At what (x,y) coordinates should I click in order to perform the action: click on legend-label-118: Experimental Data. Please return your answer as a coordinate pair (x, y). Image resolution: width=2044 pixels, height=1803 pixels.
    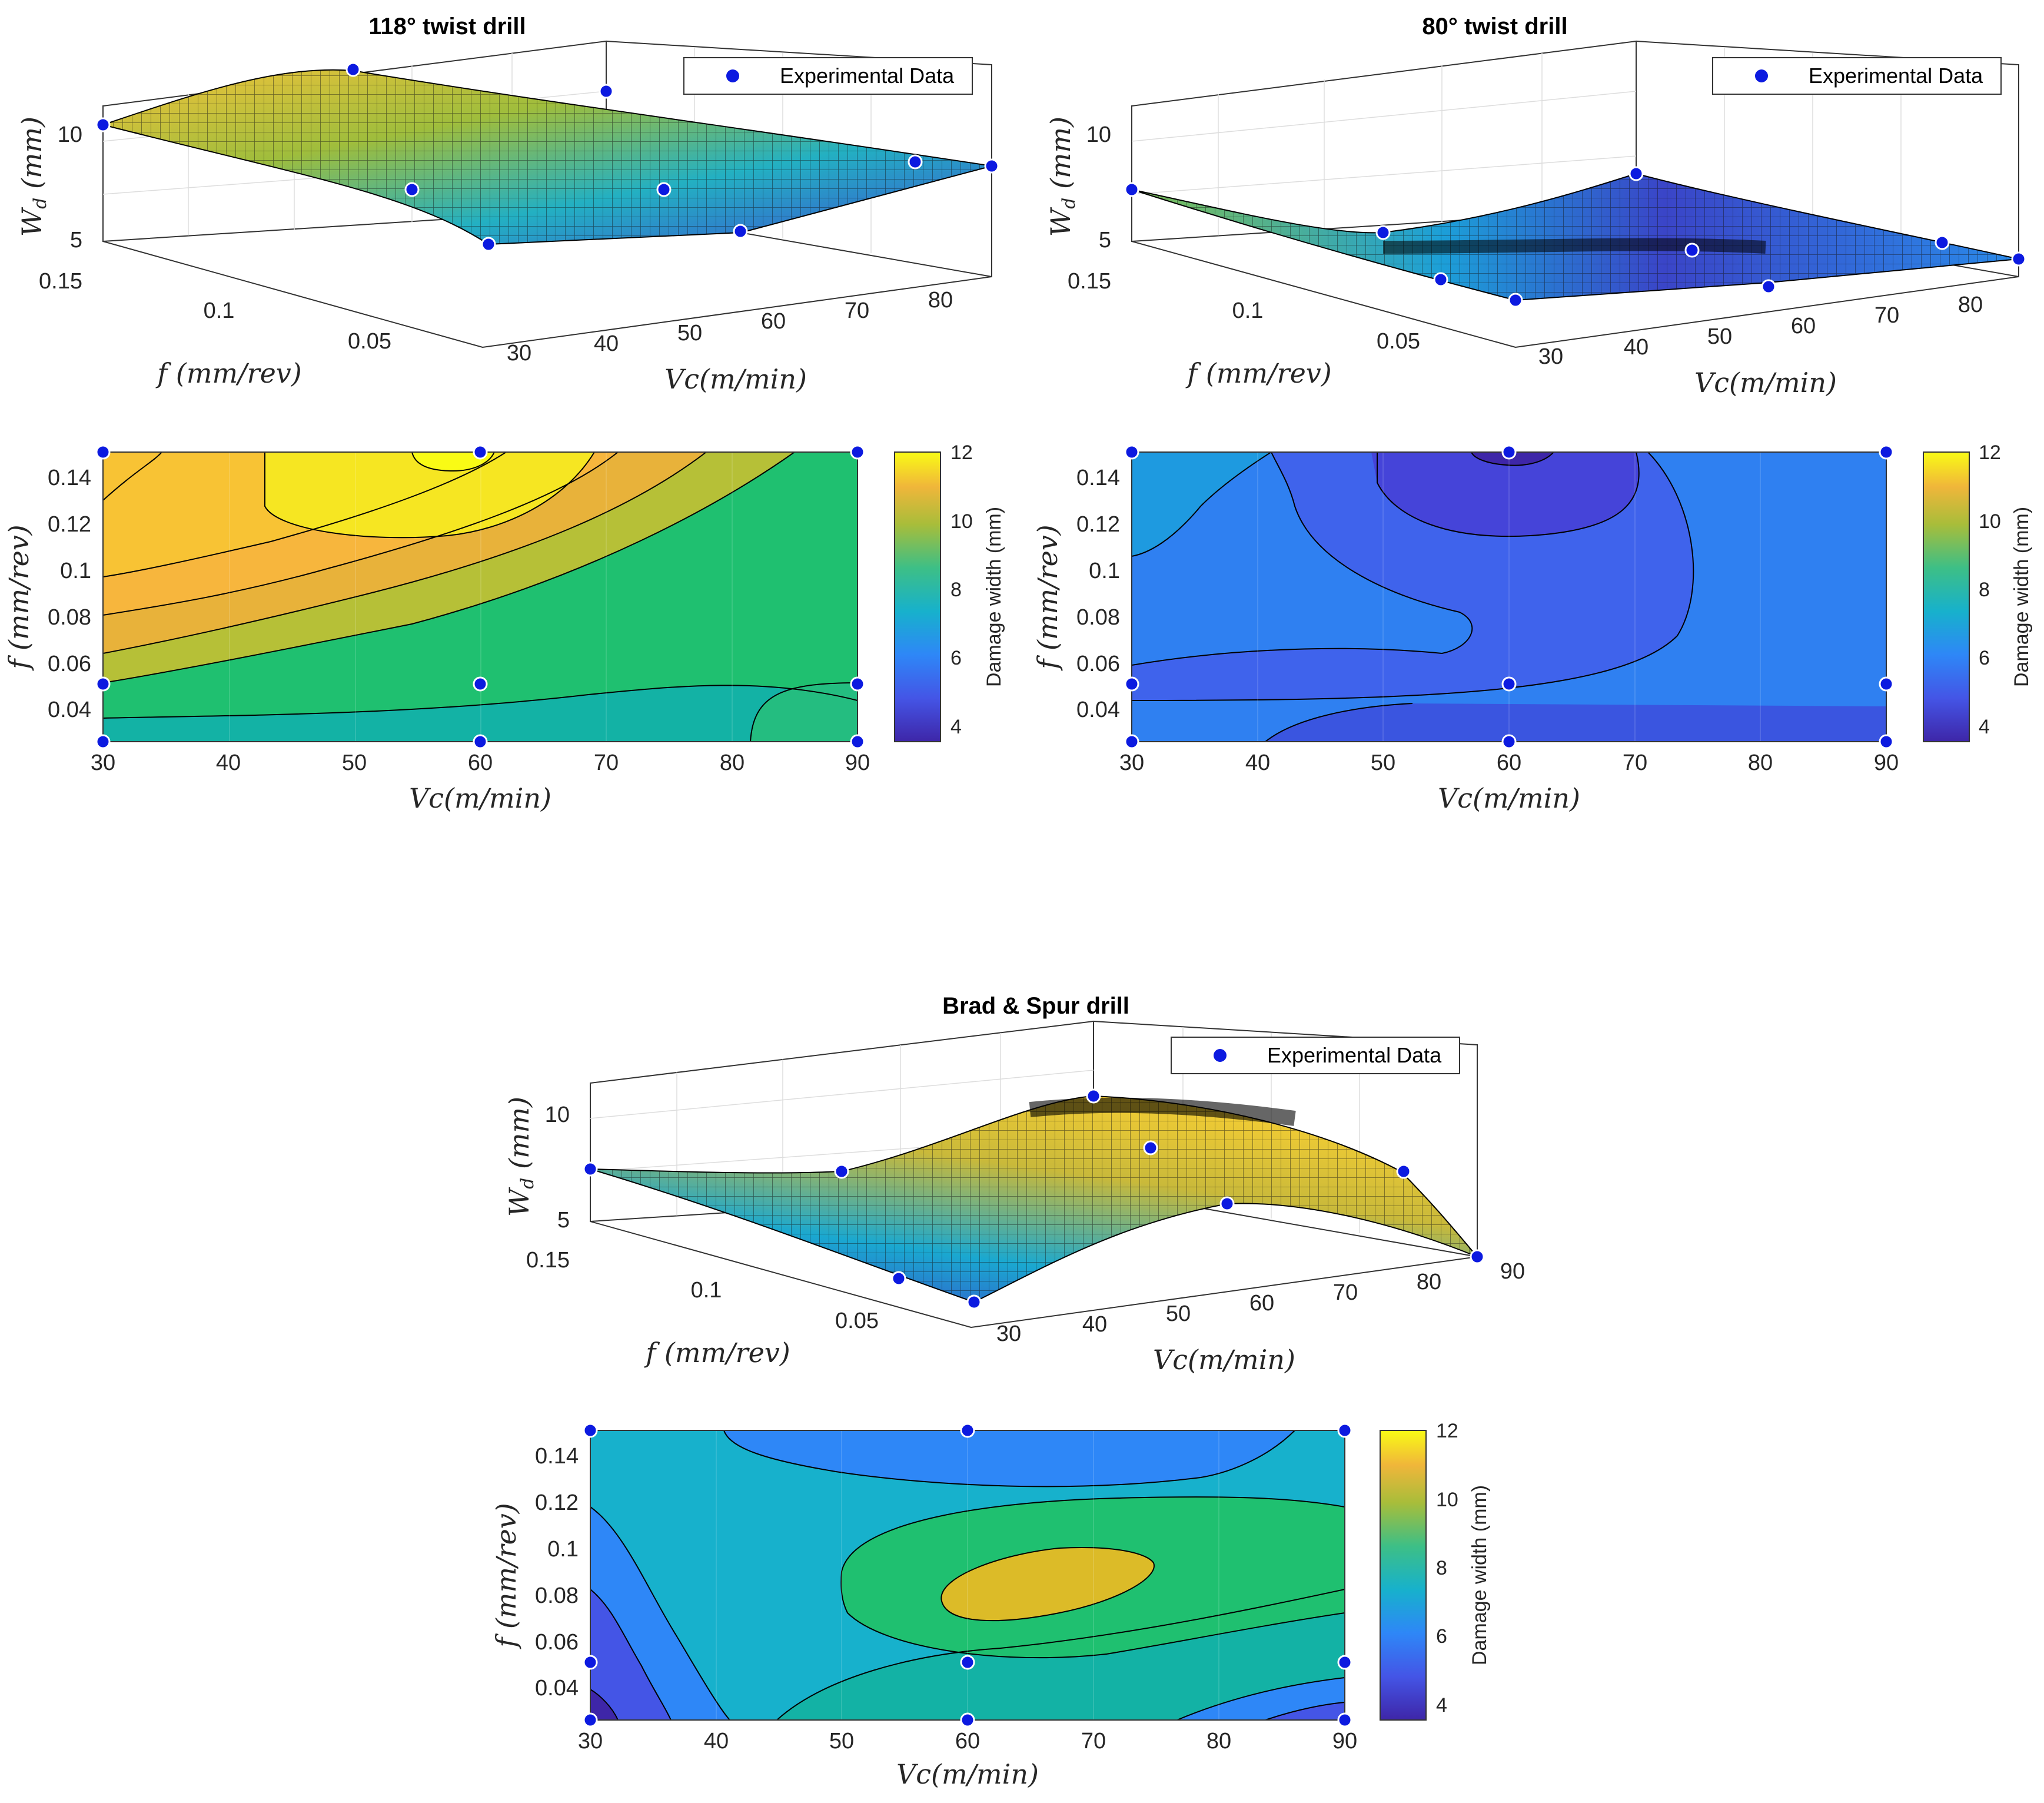
    Looking at the image, I should click on (867, 76).